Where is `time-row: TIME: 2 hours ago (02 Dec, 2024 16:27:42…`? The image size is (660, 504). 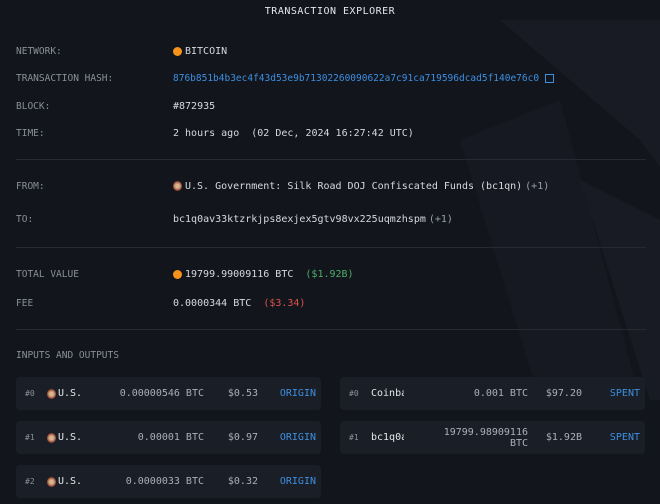
time-row: TIME: 2 hours ago (02 Dec, 2024 16:27:42… is located at coordinates (331, 133).